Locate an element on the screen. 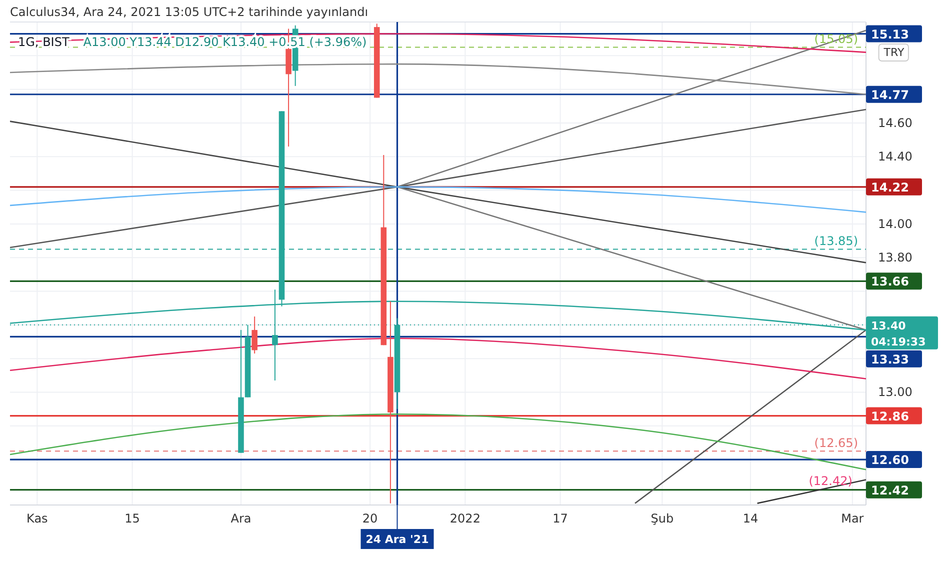 Image resolution: width=945 pixels, height=568 pixels. x-tick-label: Şub is located at coordinates (662, 519).